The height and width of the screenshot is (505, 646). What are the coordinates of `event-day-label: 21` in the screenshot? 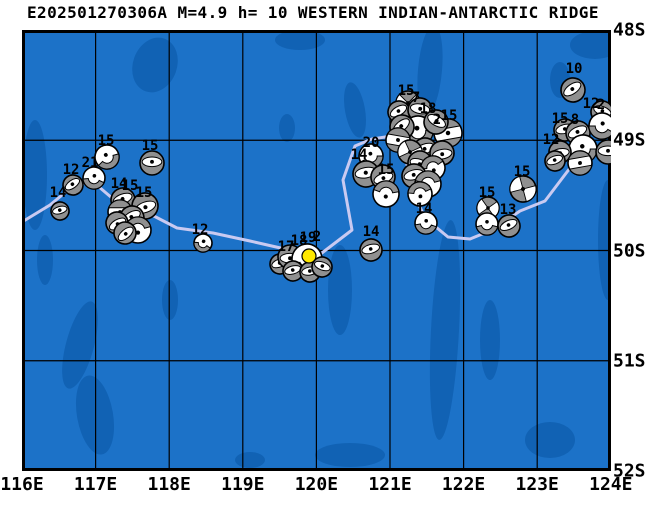 It's located at (90, 163).